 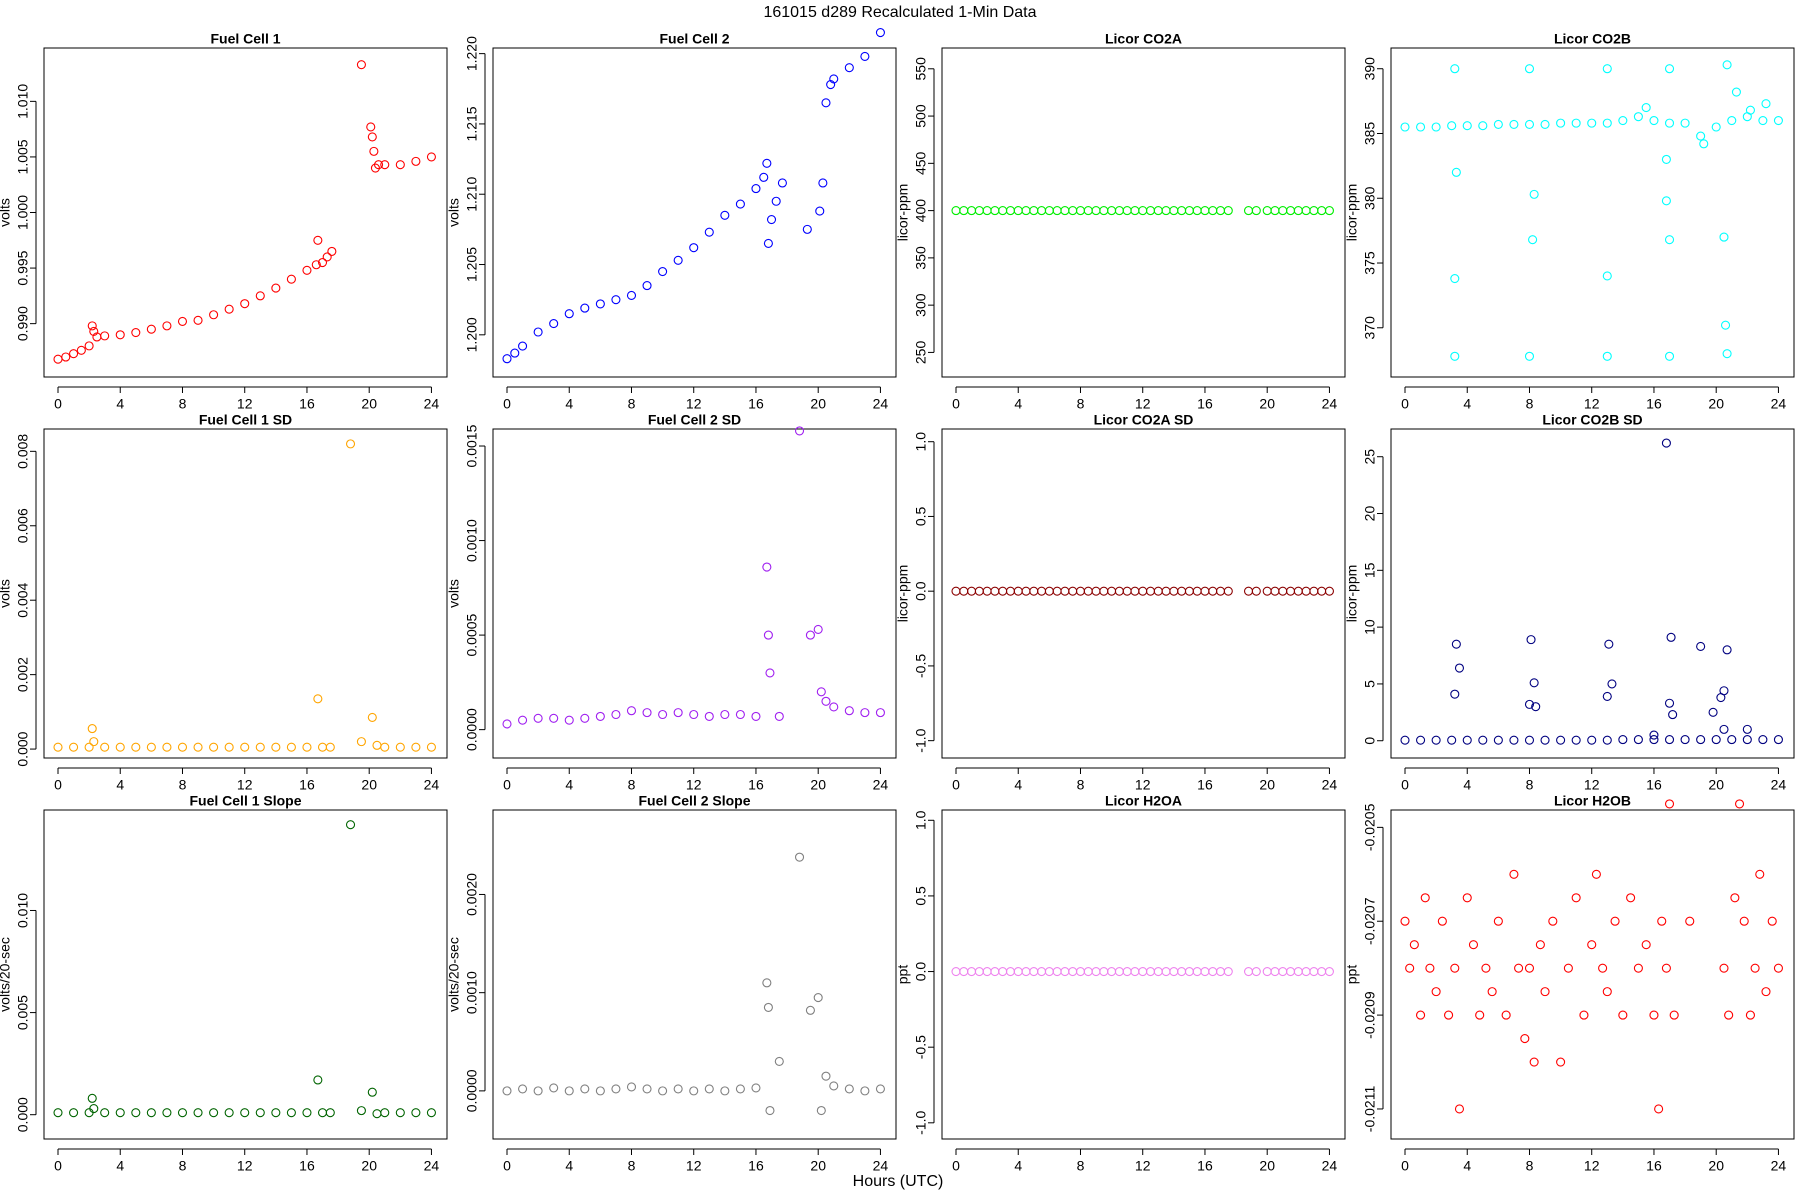 I want to click on figure-title: 161015 d289 Recalculated 1-Min Data, so click(x=899, y=12).